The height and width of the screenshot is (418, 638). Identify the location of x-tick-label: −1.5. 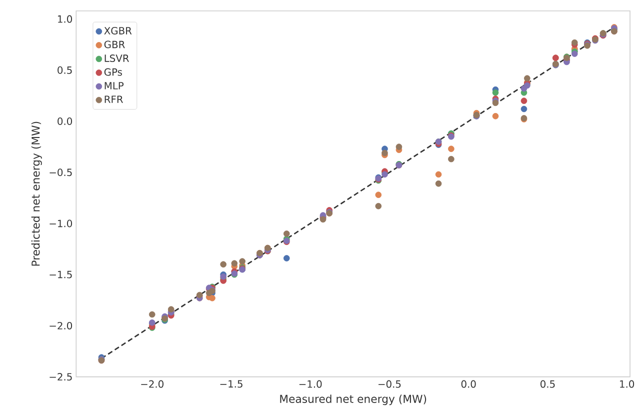
(231, 384).